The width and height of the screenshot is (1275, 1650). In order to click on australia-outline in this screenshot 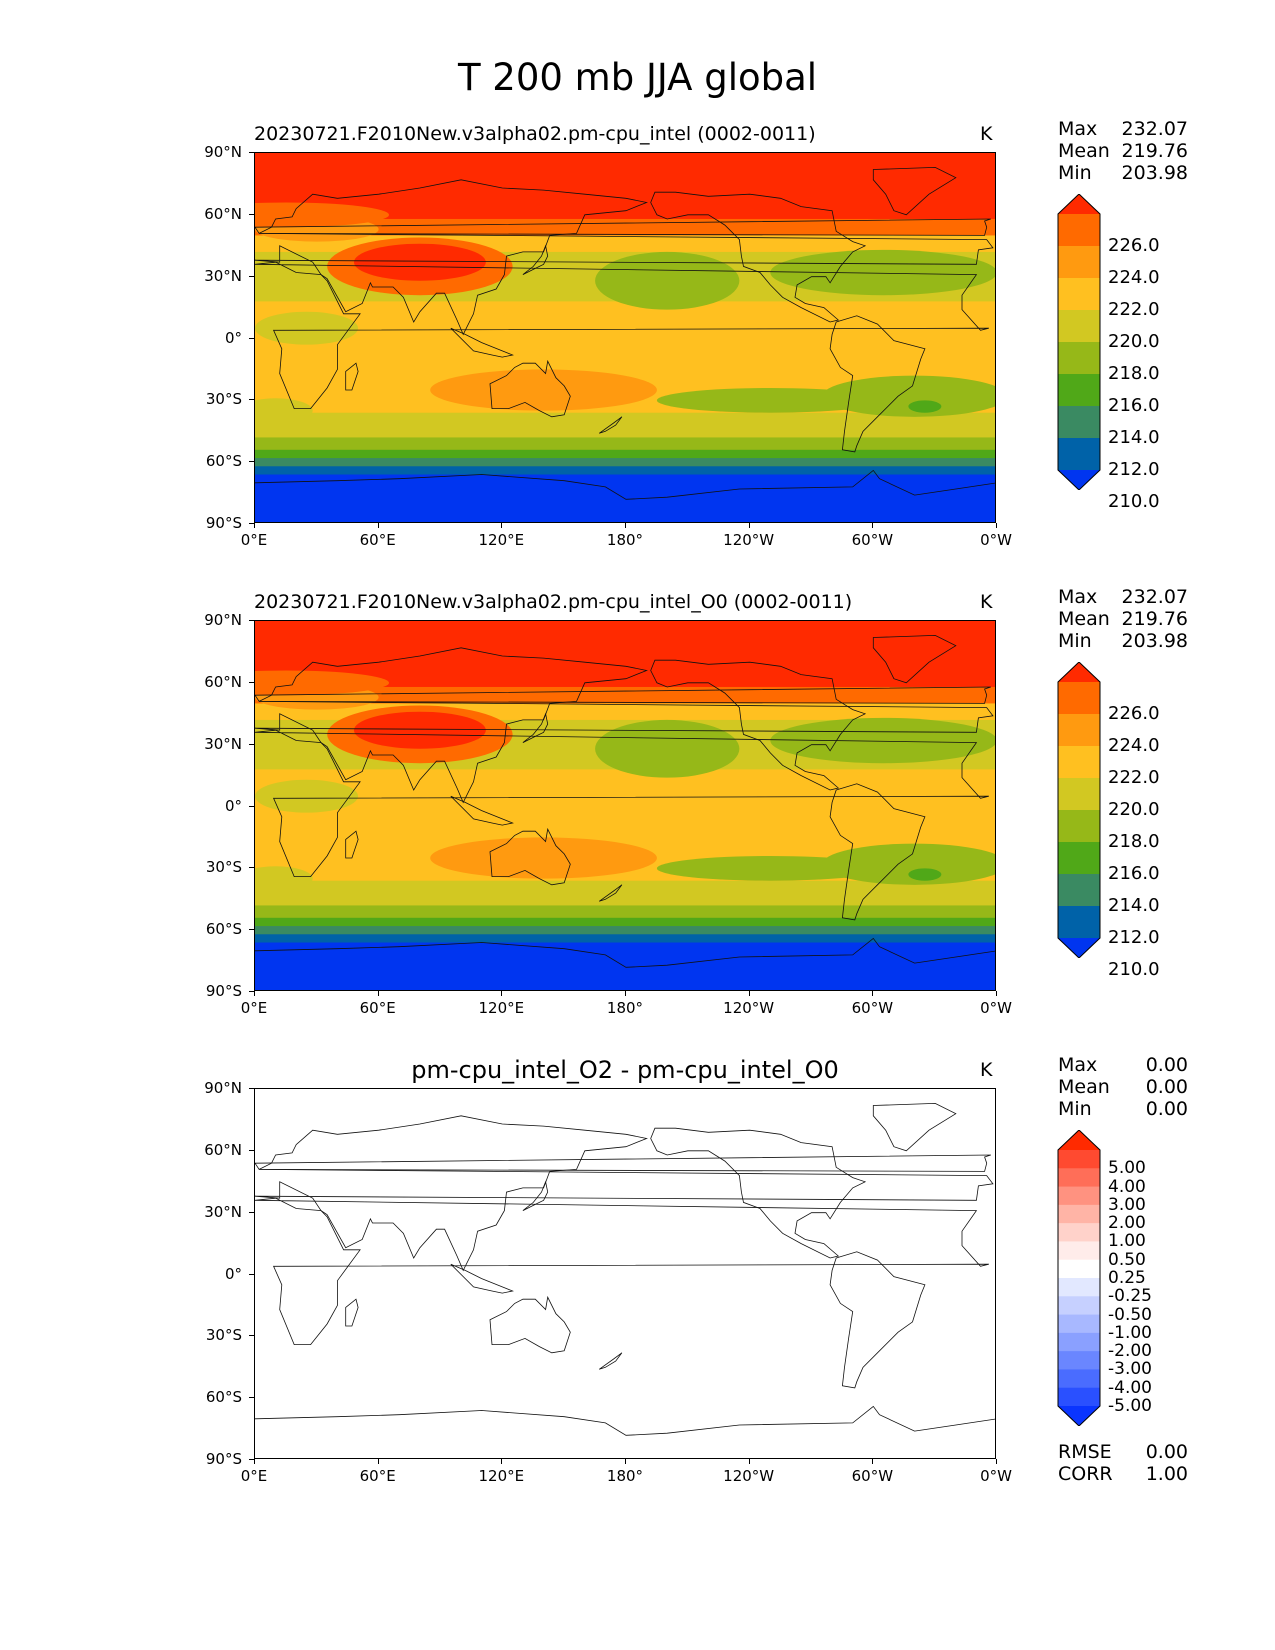, I will do `click(530, 1324)`.